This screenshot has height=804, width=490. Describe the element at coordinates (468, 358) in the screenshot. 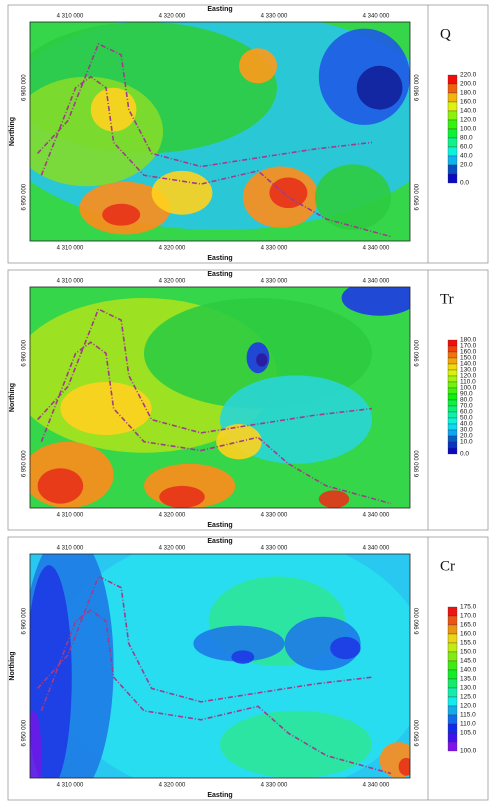

I see `legend-label: 150.0` at that location.